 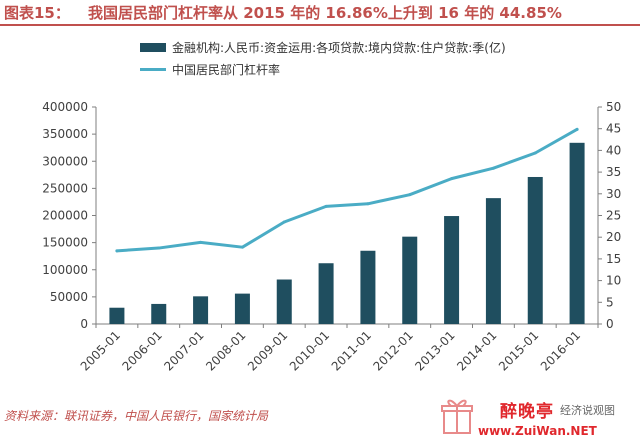 I want to click on x-tick-label: 2007-01, so click(x=183, y=350).